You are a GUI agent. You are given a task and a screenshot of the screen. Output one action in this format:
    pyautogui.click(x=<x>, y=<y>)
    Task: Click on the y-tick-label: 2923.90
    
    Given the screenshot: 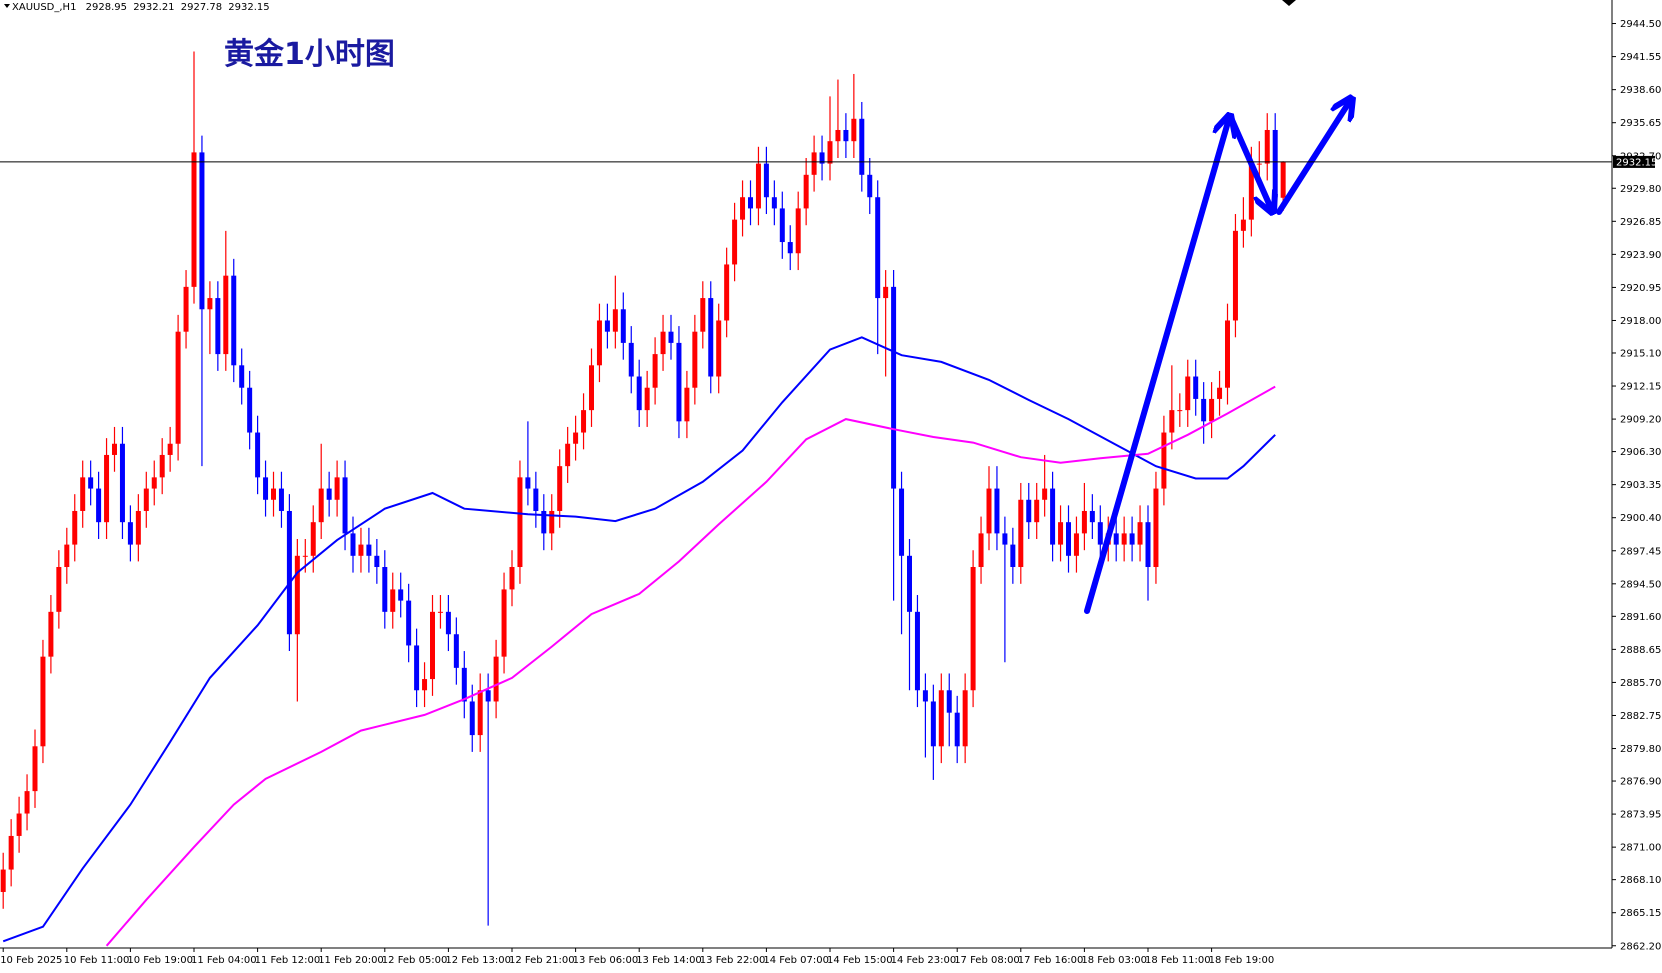 What is the action you would take?
    pyautogui.click(x=1640, y=255)
    